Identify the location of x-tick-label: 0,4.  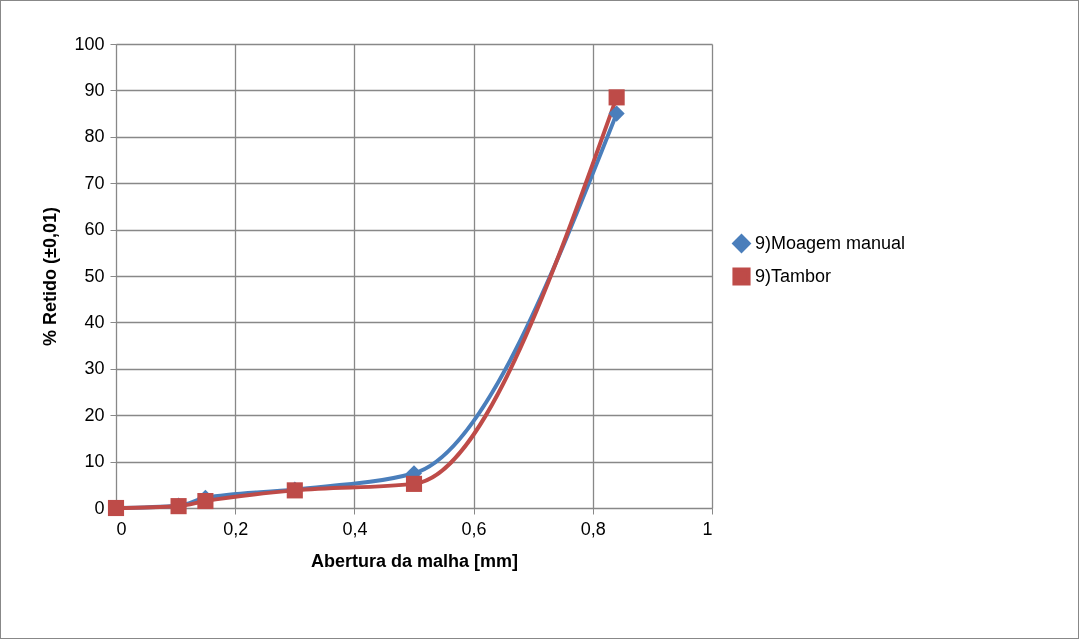
(355, 528).